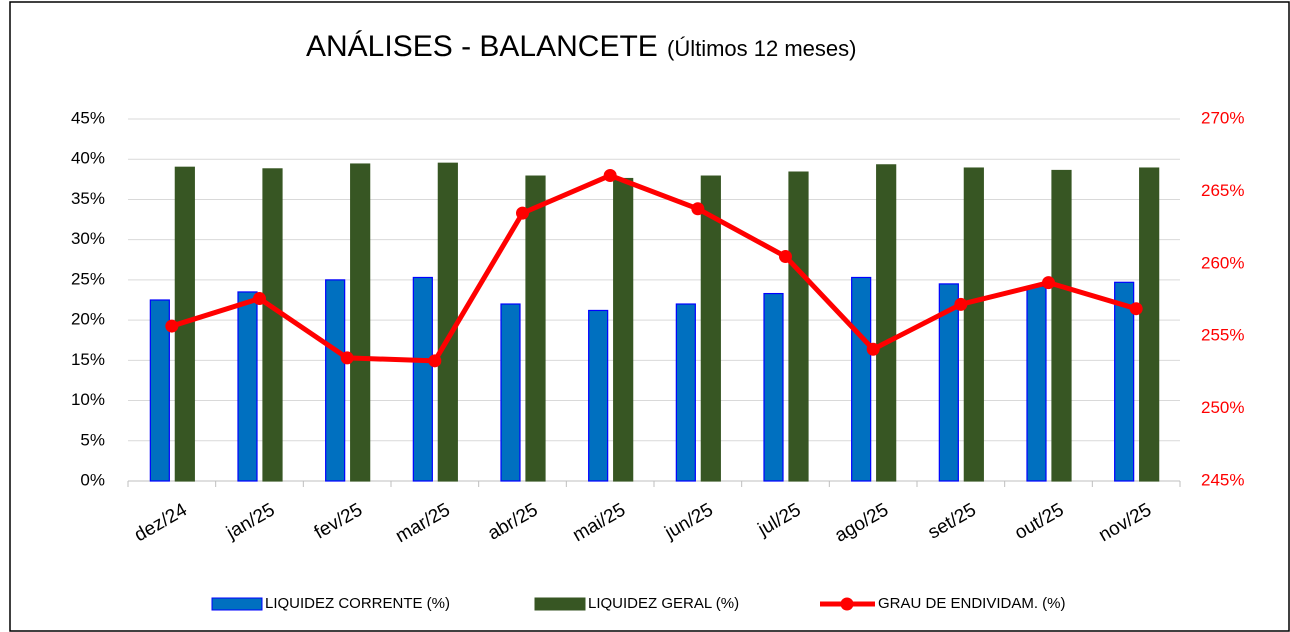  Describe the element at coordinates (761, 48) in the screenshot. I see `chart-subtitle: (Últimos 12 meses)` at that location.